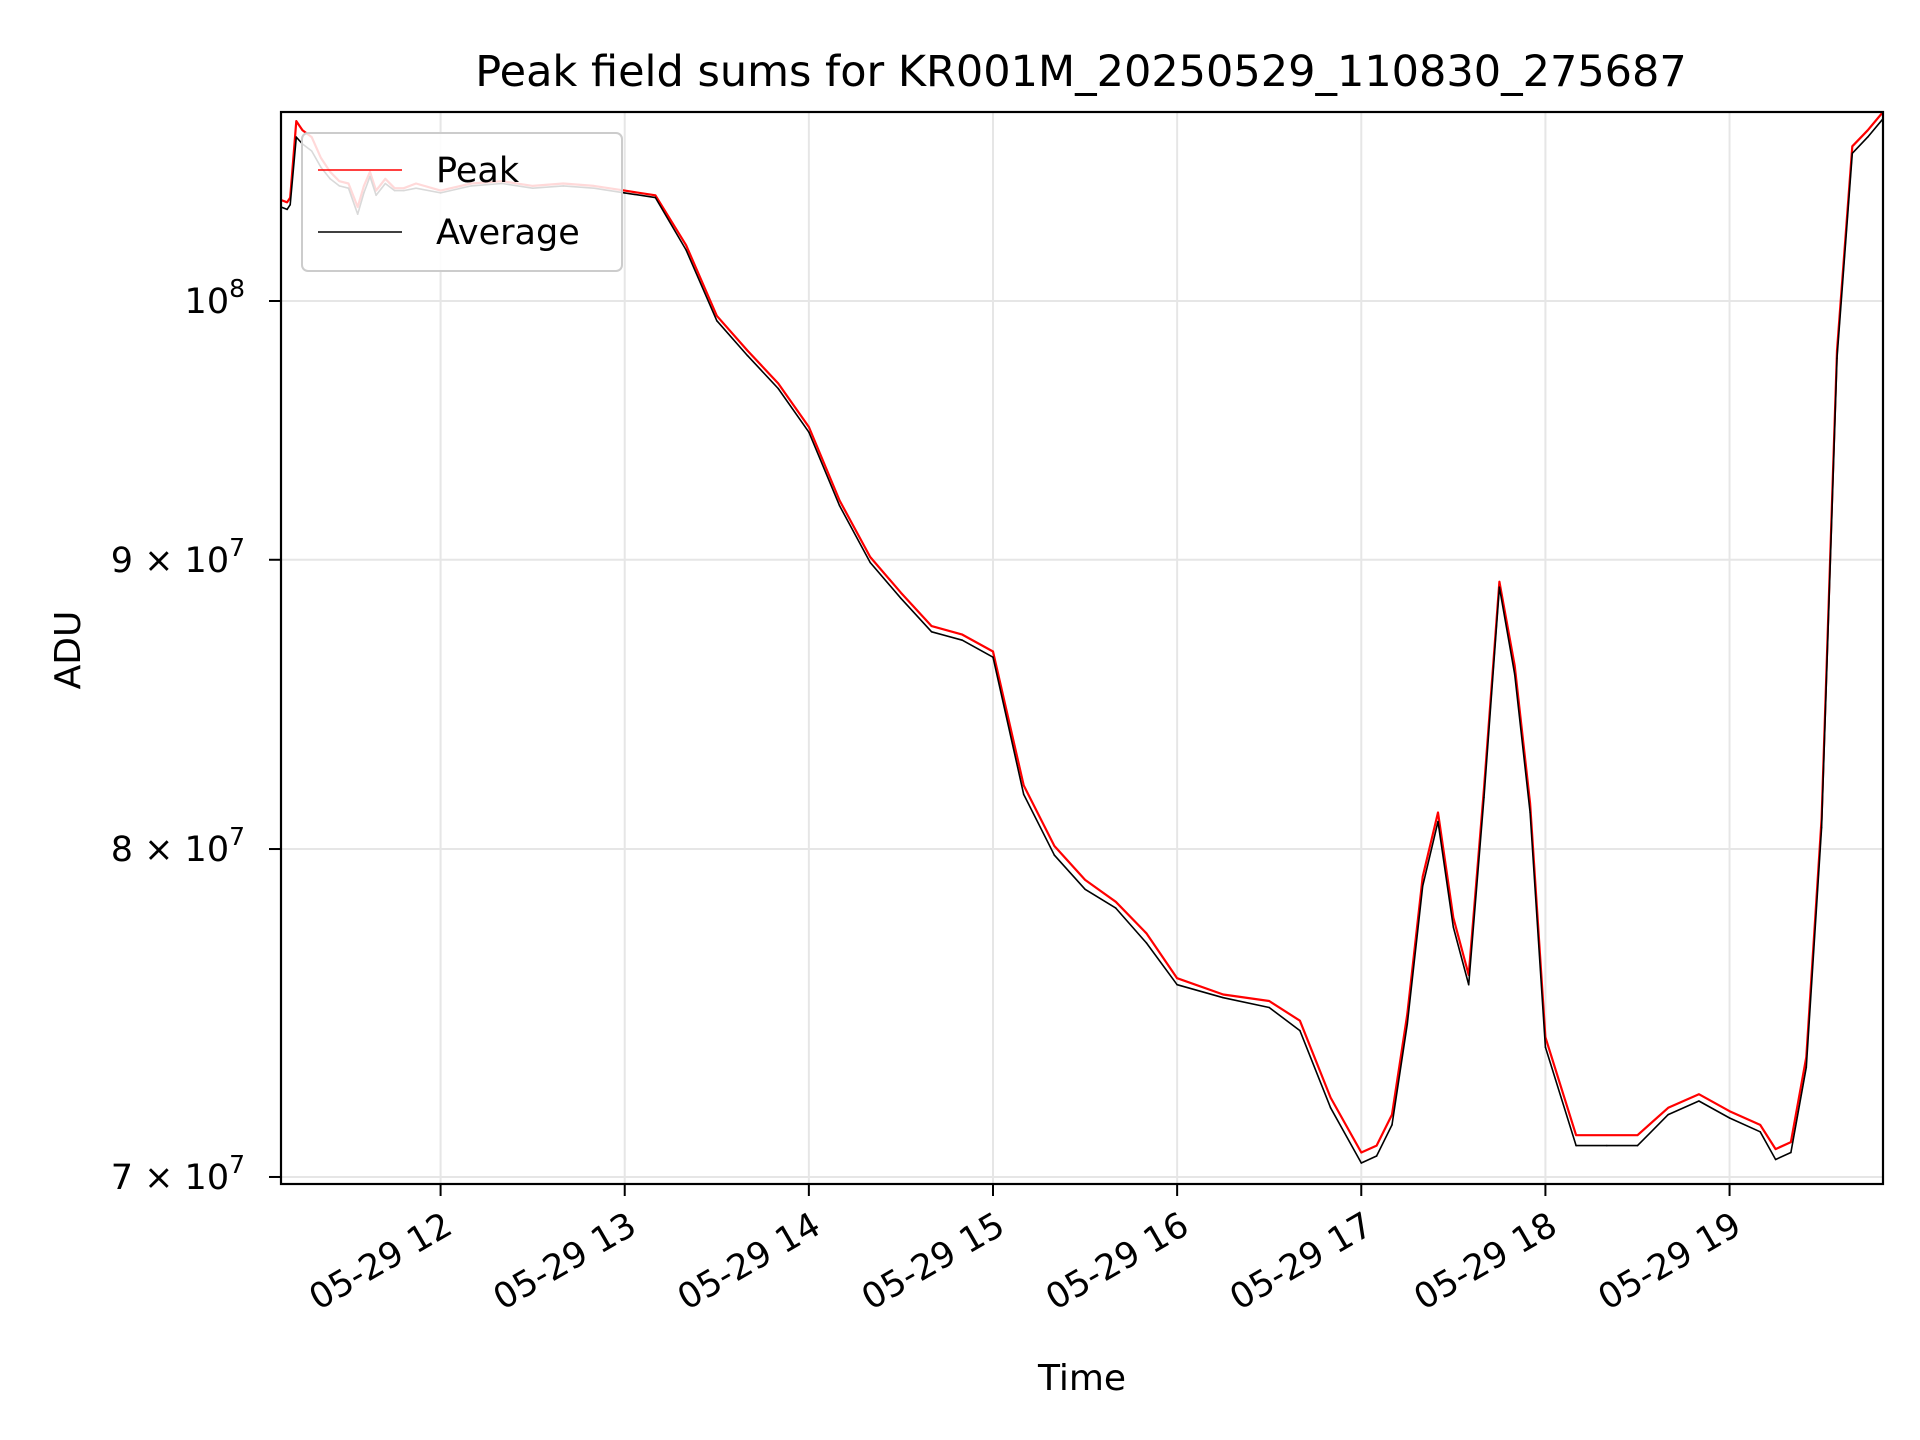  What do you see at coordinates (508, 233) in the screenshot?
I see `legend-label-average: Average` at bounding box center [508, 233].